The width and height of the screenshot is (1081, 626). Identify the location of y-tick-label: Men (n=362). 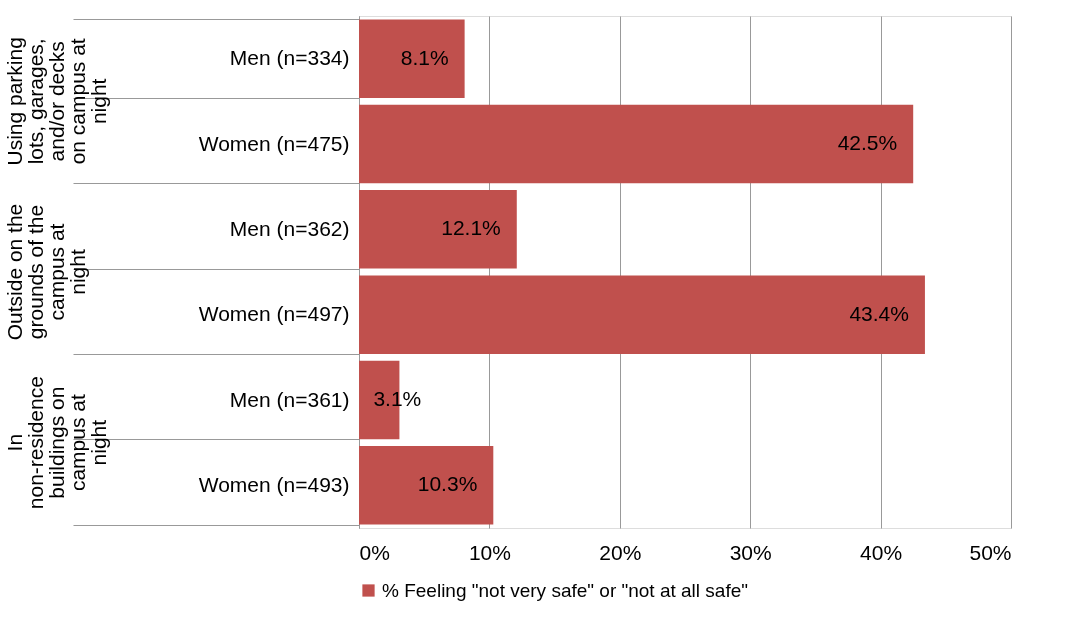
(289, 228).